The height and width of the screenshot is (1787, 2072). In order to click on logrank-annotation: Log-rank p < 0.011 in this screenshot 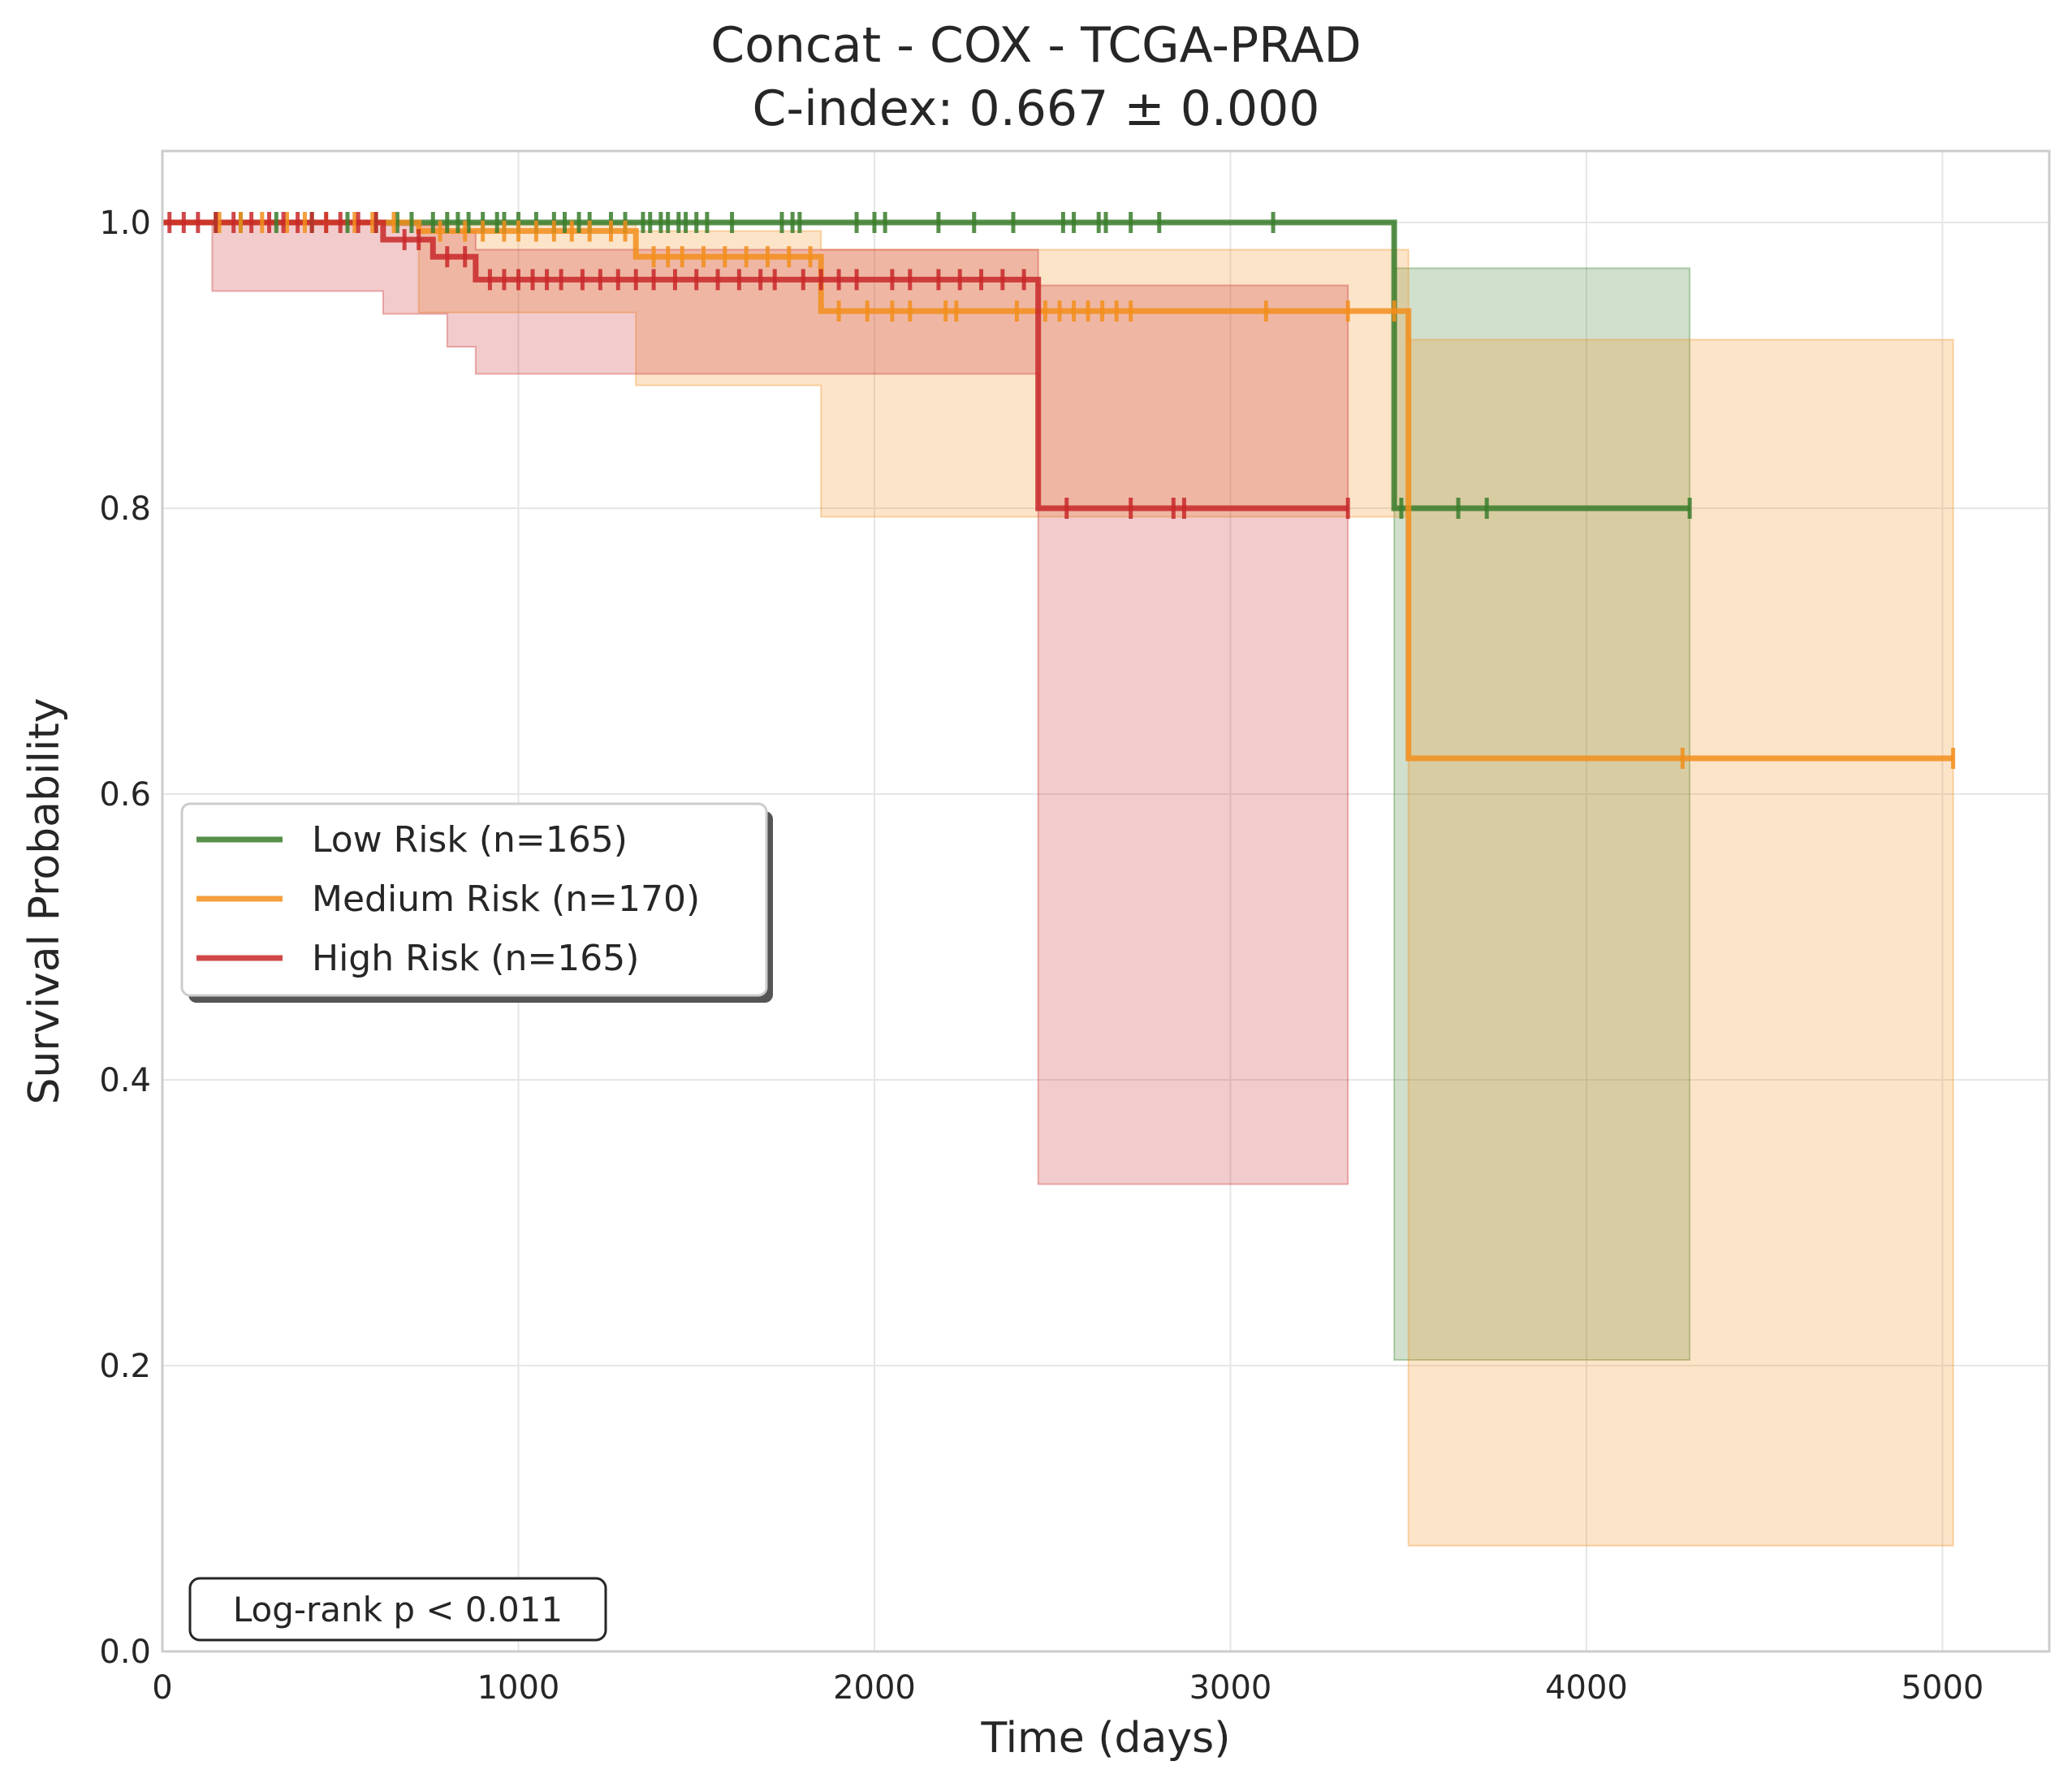, I will do `click(397, 1610)`.